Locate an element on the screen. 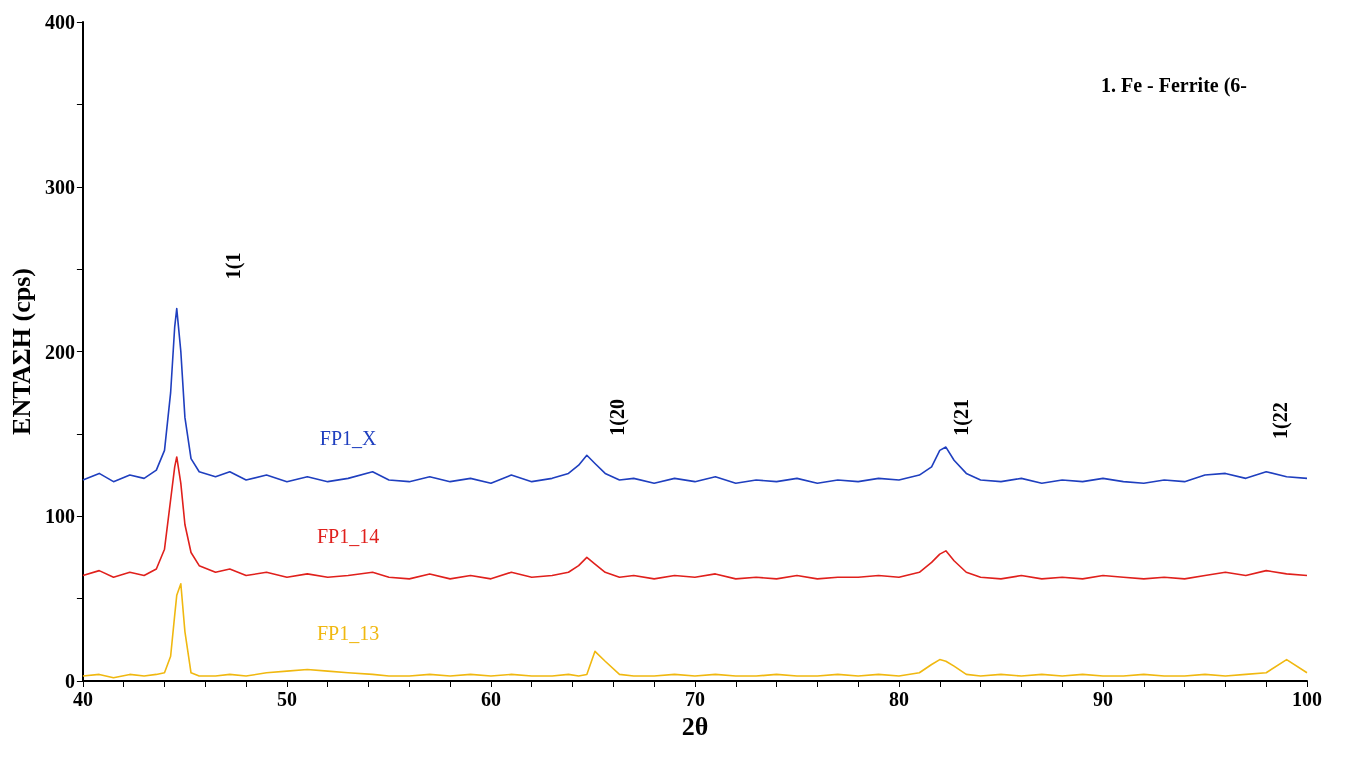 Image resolution: width=1347 pixels, height=758 pixels. x-tick-label: 80 is located at coordinates (898, 699).